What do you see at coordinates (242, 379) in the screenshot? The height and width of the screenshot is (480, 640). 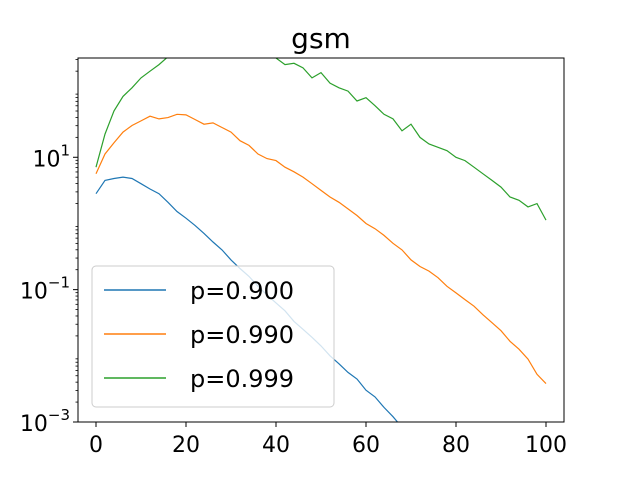 I see `legend-label-3: p=0.999` at bounding box center [242, 379].